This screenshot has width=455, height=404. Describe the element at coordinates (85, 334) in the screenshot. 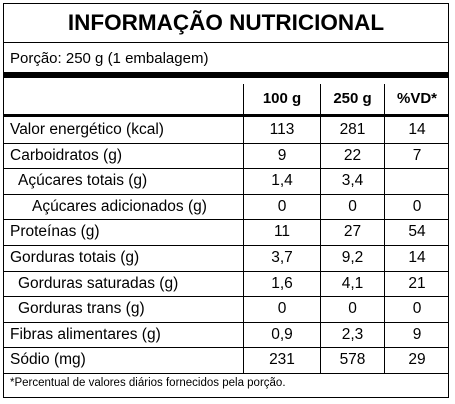

I see `nutrient-label: Fibras alimentares (g)` at that location.